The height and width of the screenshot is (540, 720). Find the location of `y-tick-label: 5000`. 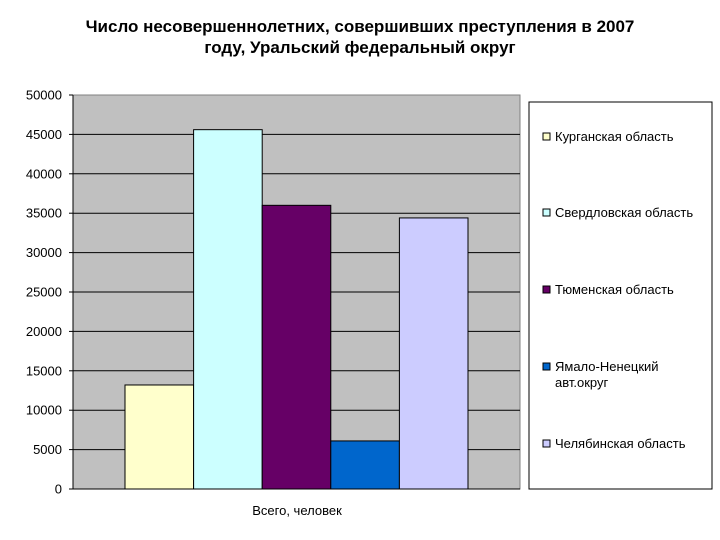

y-tick-label: 5000 is located at coordinates (47, 449).